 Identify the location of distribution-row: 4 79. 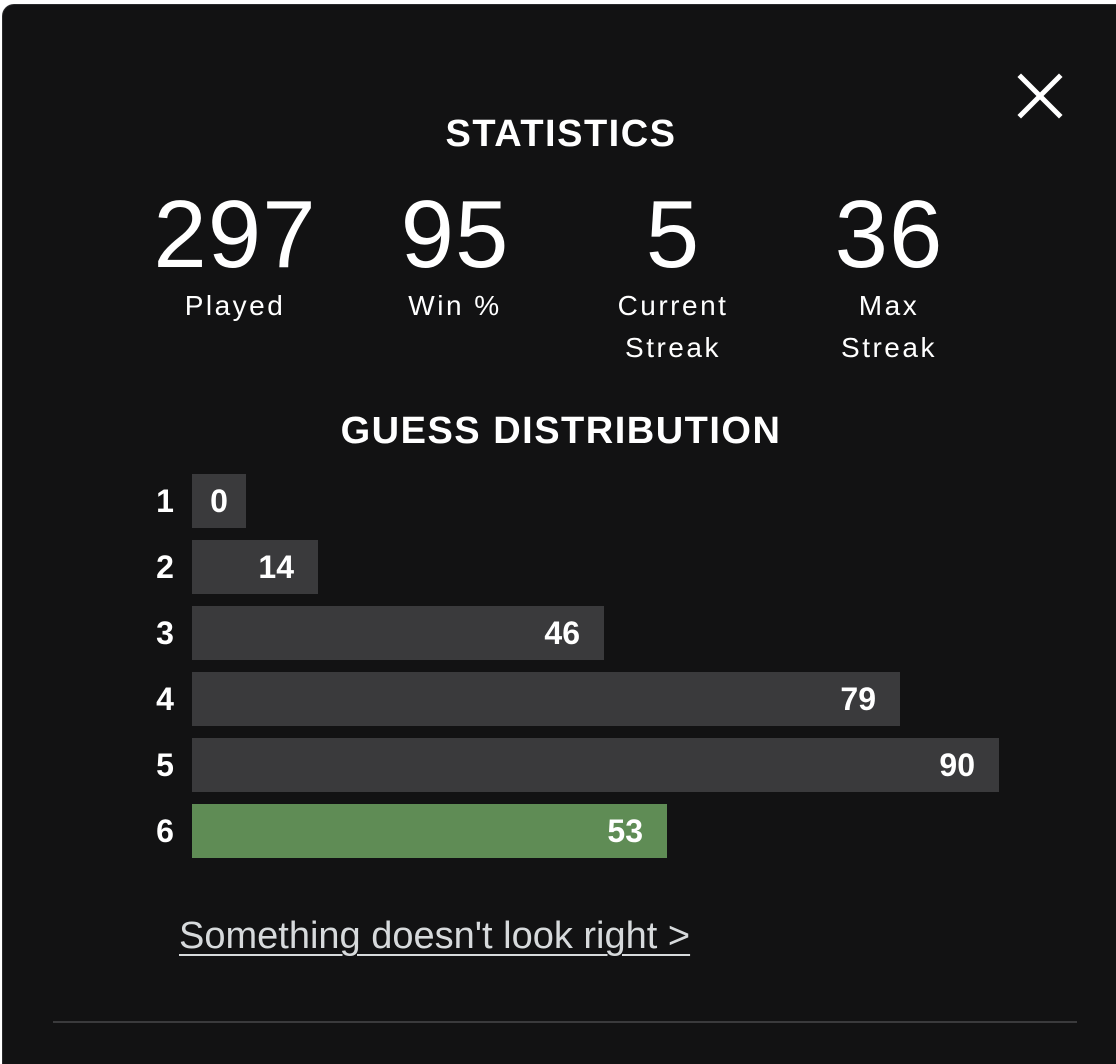
(583, 699).